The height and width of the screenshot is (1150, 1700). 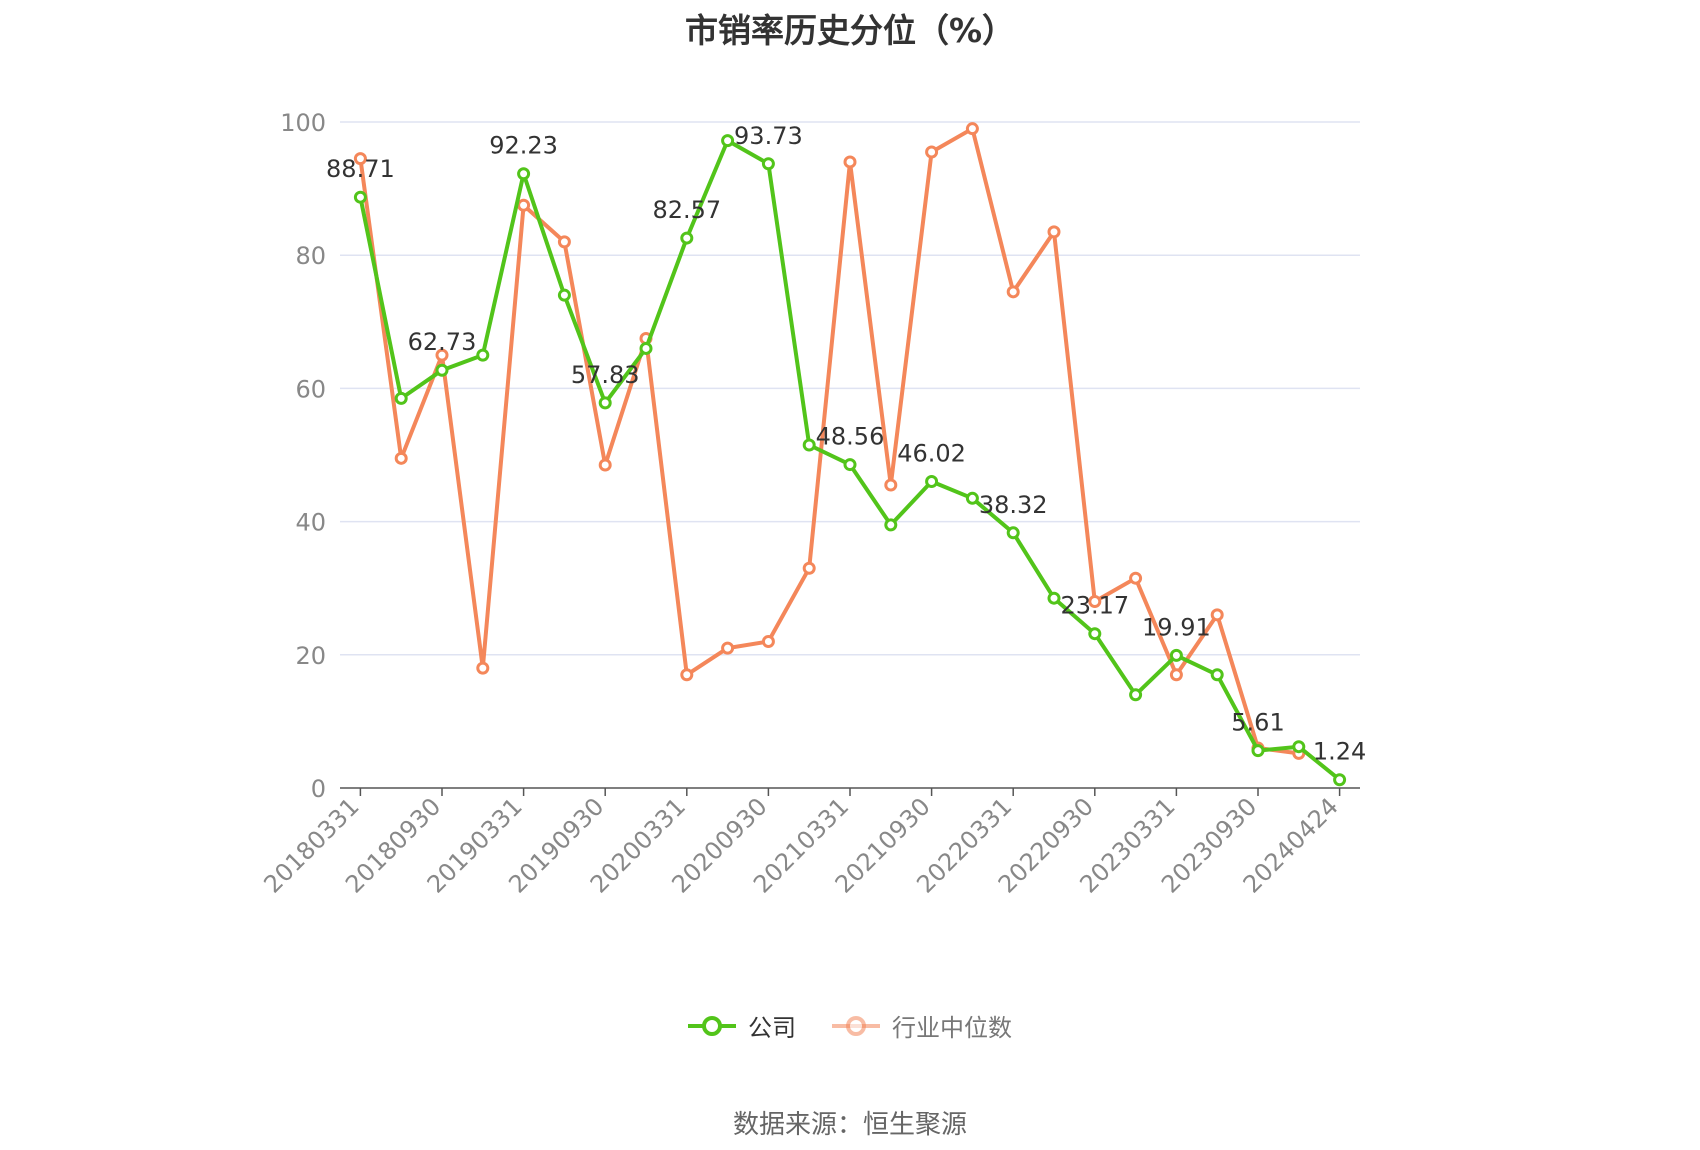 I want to click on source-note: 数据来源：恒生聚源, so click(x=849, y=1125).